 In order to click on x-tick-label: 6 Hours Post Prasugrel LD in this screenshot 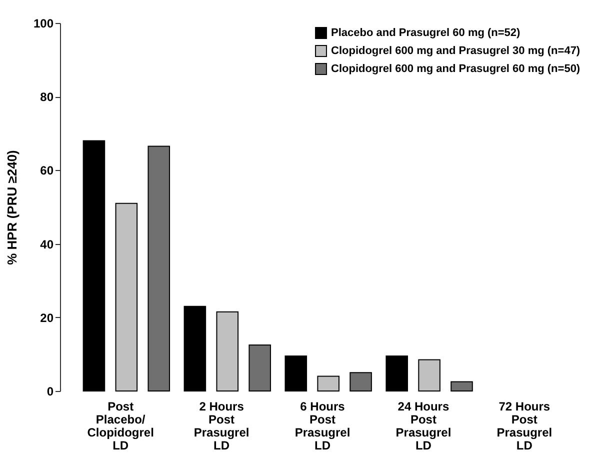, I will do `click(322, 426)`.